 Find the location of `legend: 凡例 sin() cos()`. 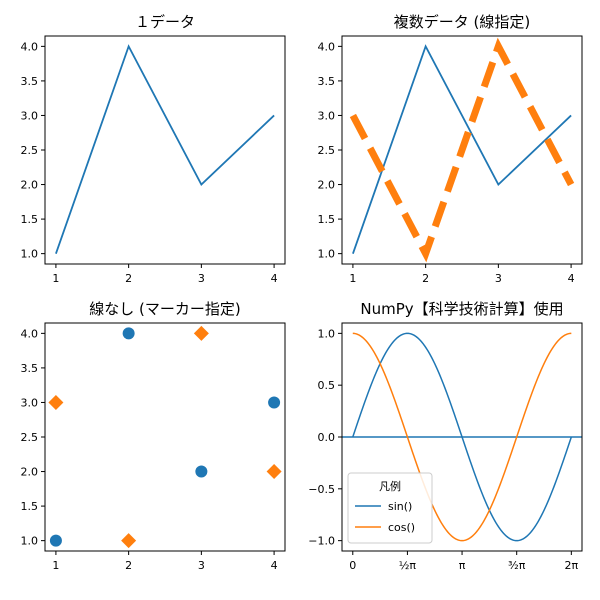

legend: 凡例 sin() cos() is located at coordinates (390, 508).